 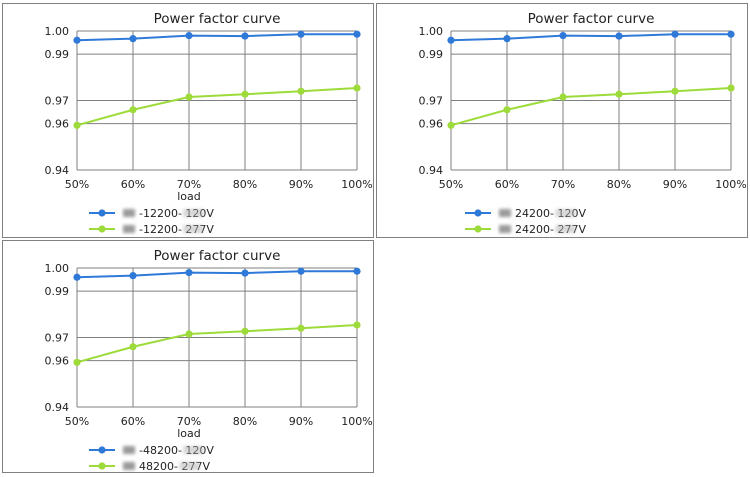 What do you see at coordinates (174, 466) in the screenshot?
I see `legend-label: 48200- 277V` at bounding box center [174, 466].